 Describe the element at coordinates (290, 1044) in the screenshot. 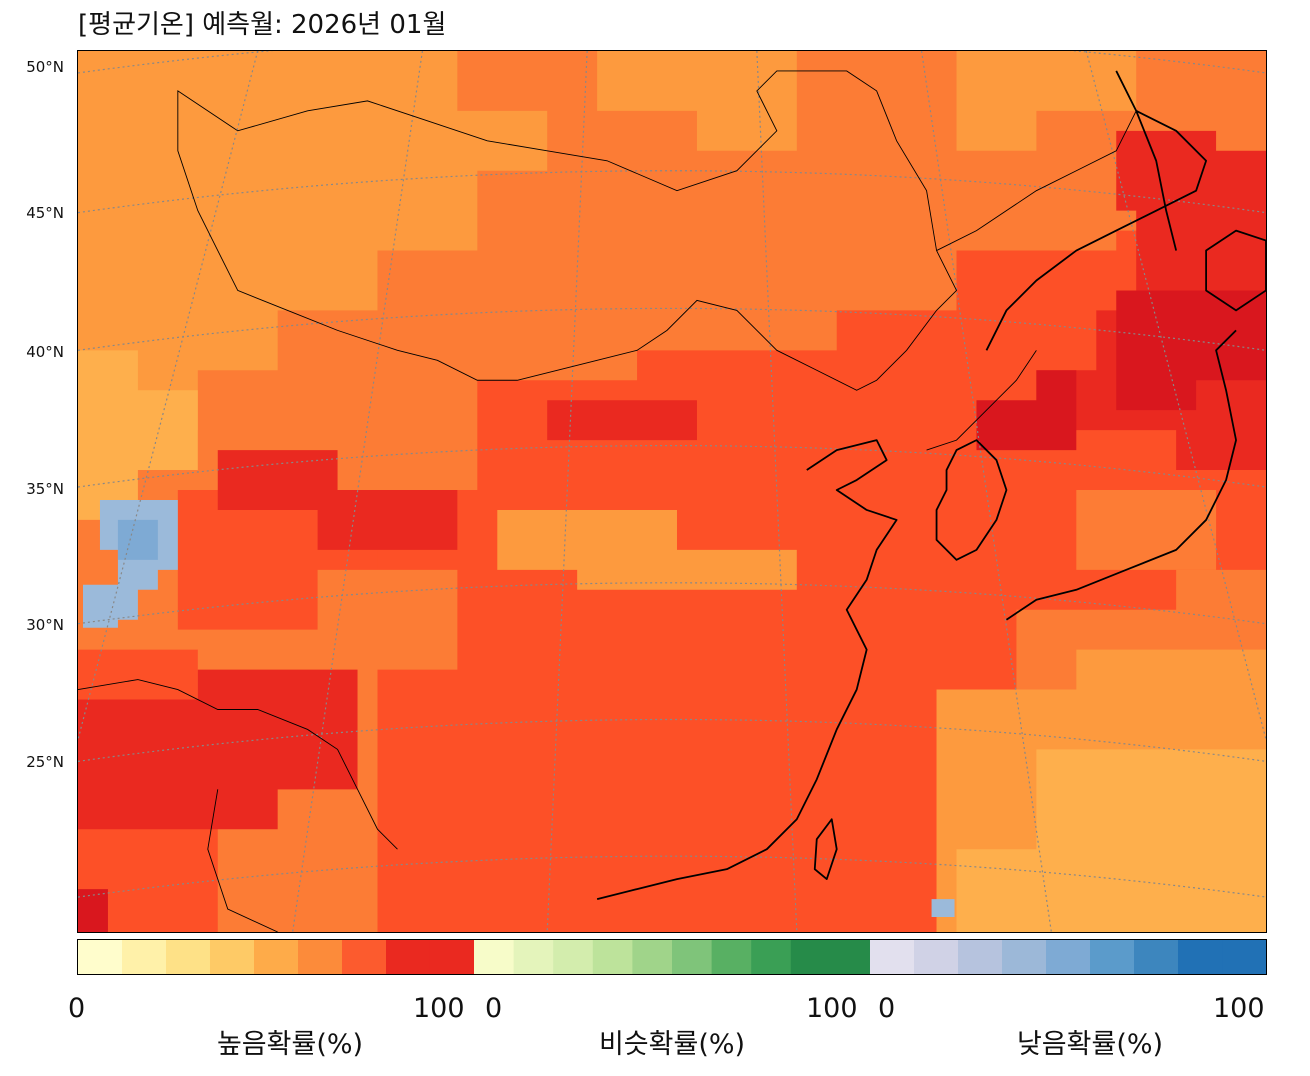

I see `colorbar-1-title: 높음확률(%)` at that location.